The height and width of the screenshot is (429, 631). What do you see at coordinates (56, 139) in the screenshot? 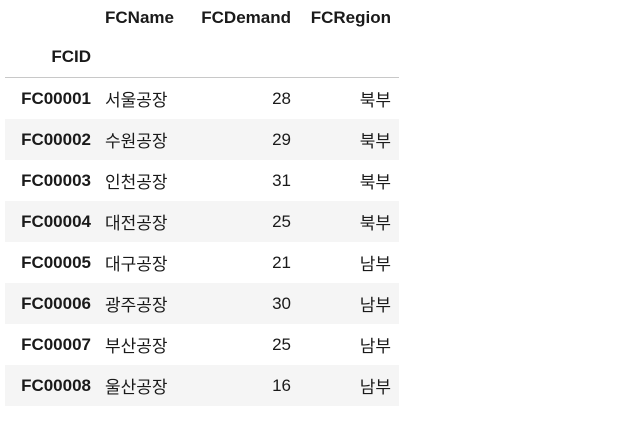
I see `row-index-cell: FC00002` at bounding box center [56, 139].